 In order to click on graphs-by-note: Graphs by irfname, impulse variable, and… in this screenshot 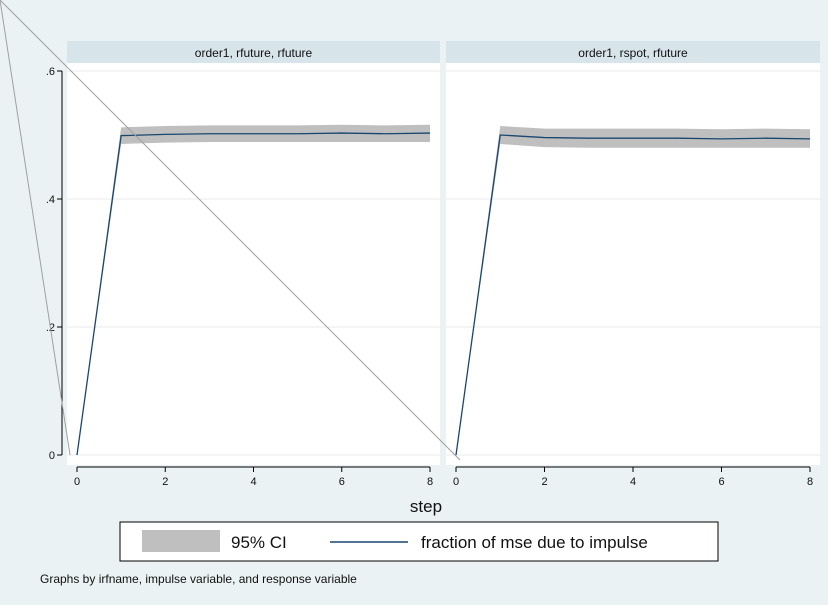, I will do `click(198, 579)`.